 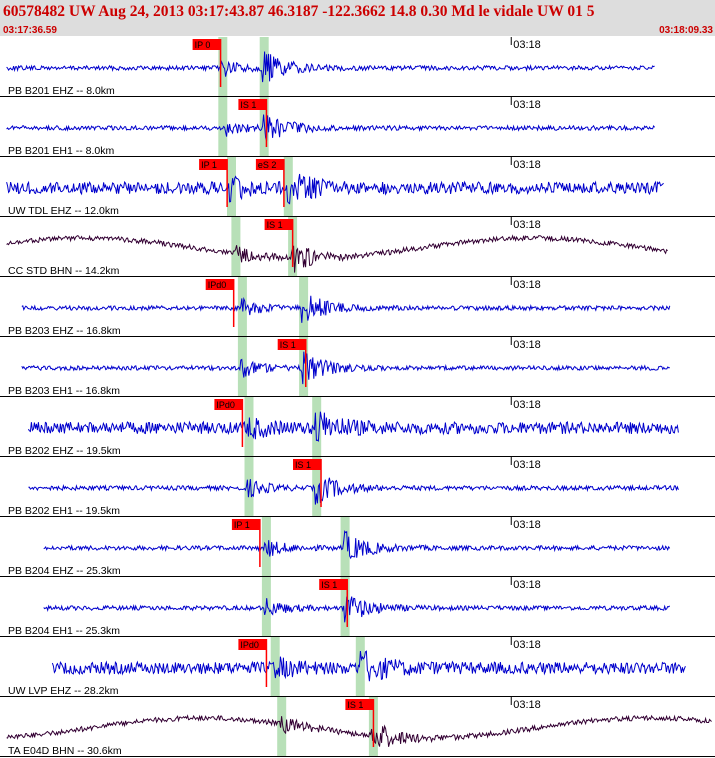 What do you see at coordinates (64, 391) in the screenshot?
I see `channel-label: PB B203 EH1 -- 16.8km` at bounding box center [64, 391].